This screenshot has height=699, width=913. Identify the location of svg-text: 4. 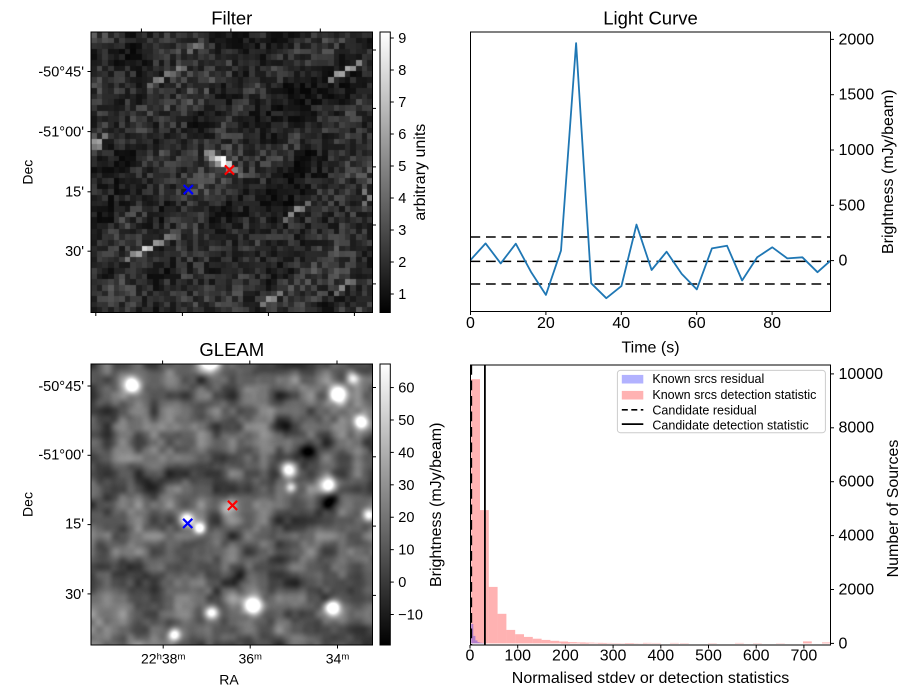
(402, 199).